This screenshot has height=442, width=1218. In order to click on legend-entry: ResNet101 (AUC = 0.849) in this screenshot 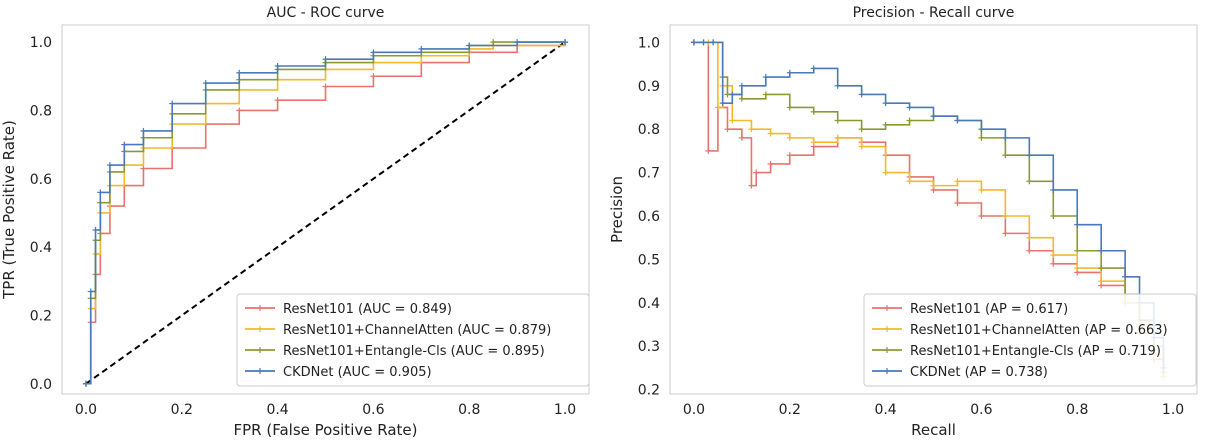, I will do `click(367, 309)`.